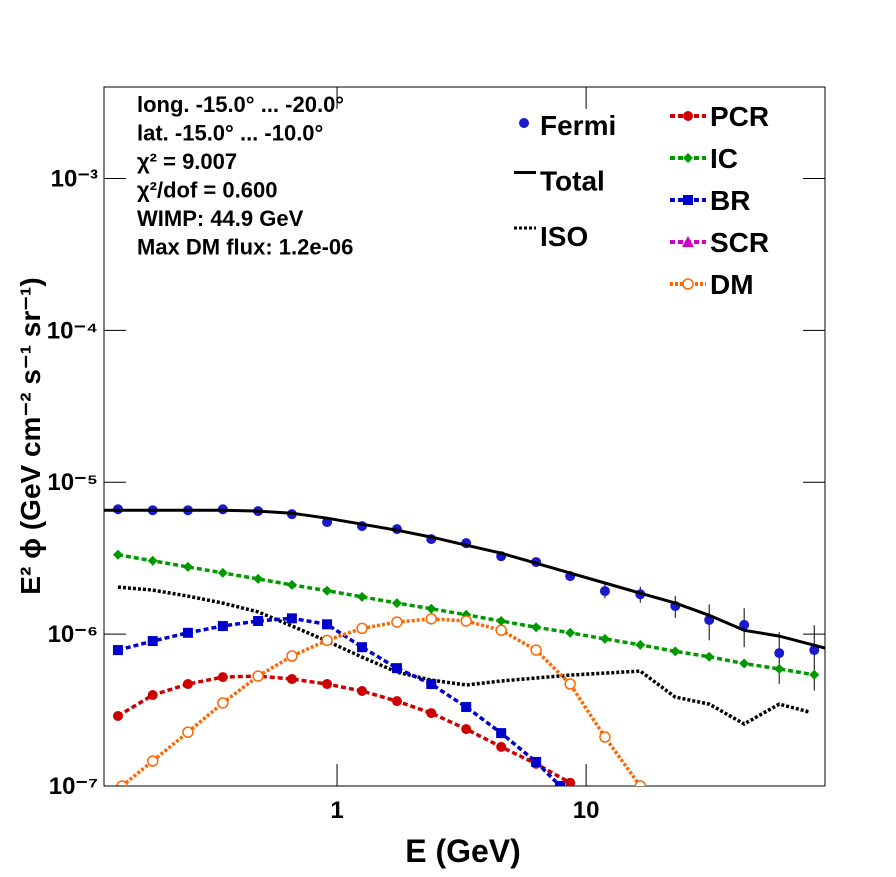  I want to click on legend-label: SCR, so click(739, 242).